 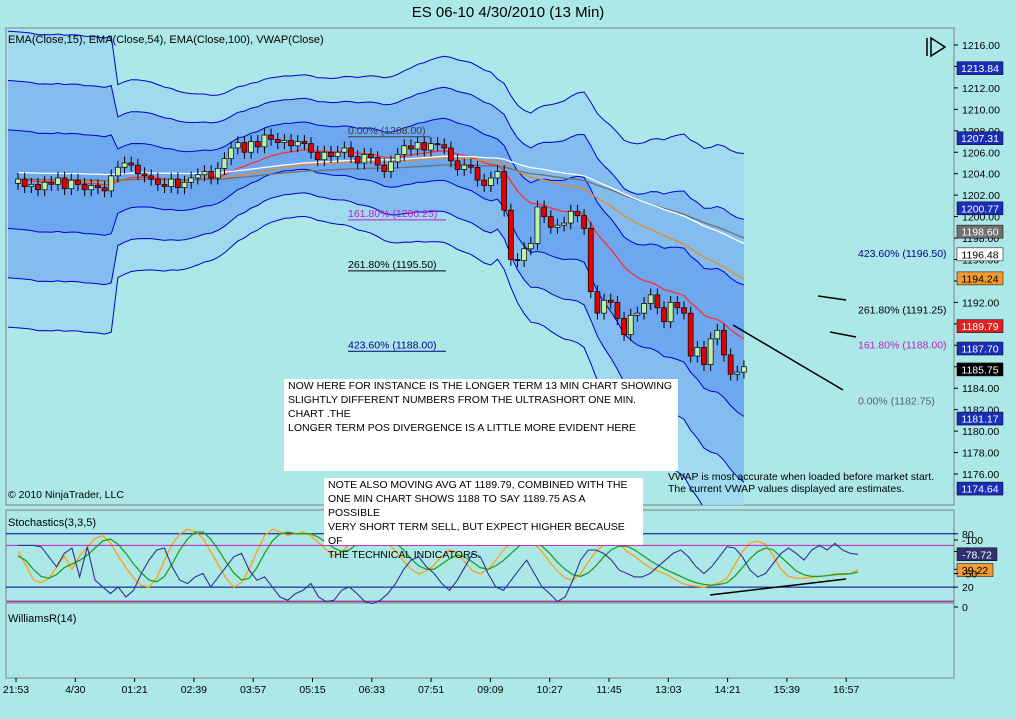 What do you see at coordinates (392, 345) in the screenshot?
I see `fib-level-label: 423.60% (1188.00)` at bounding box center [392, 345].